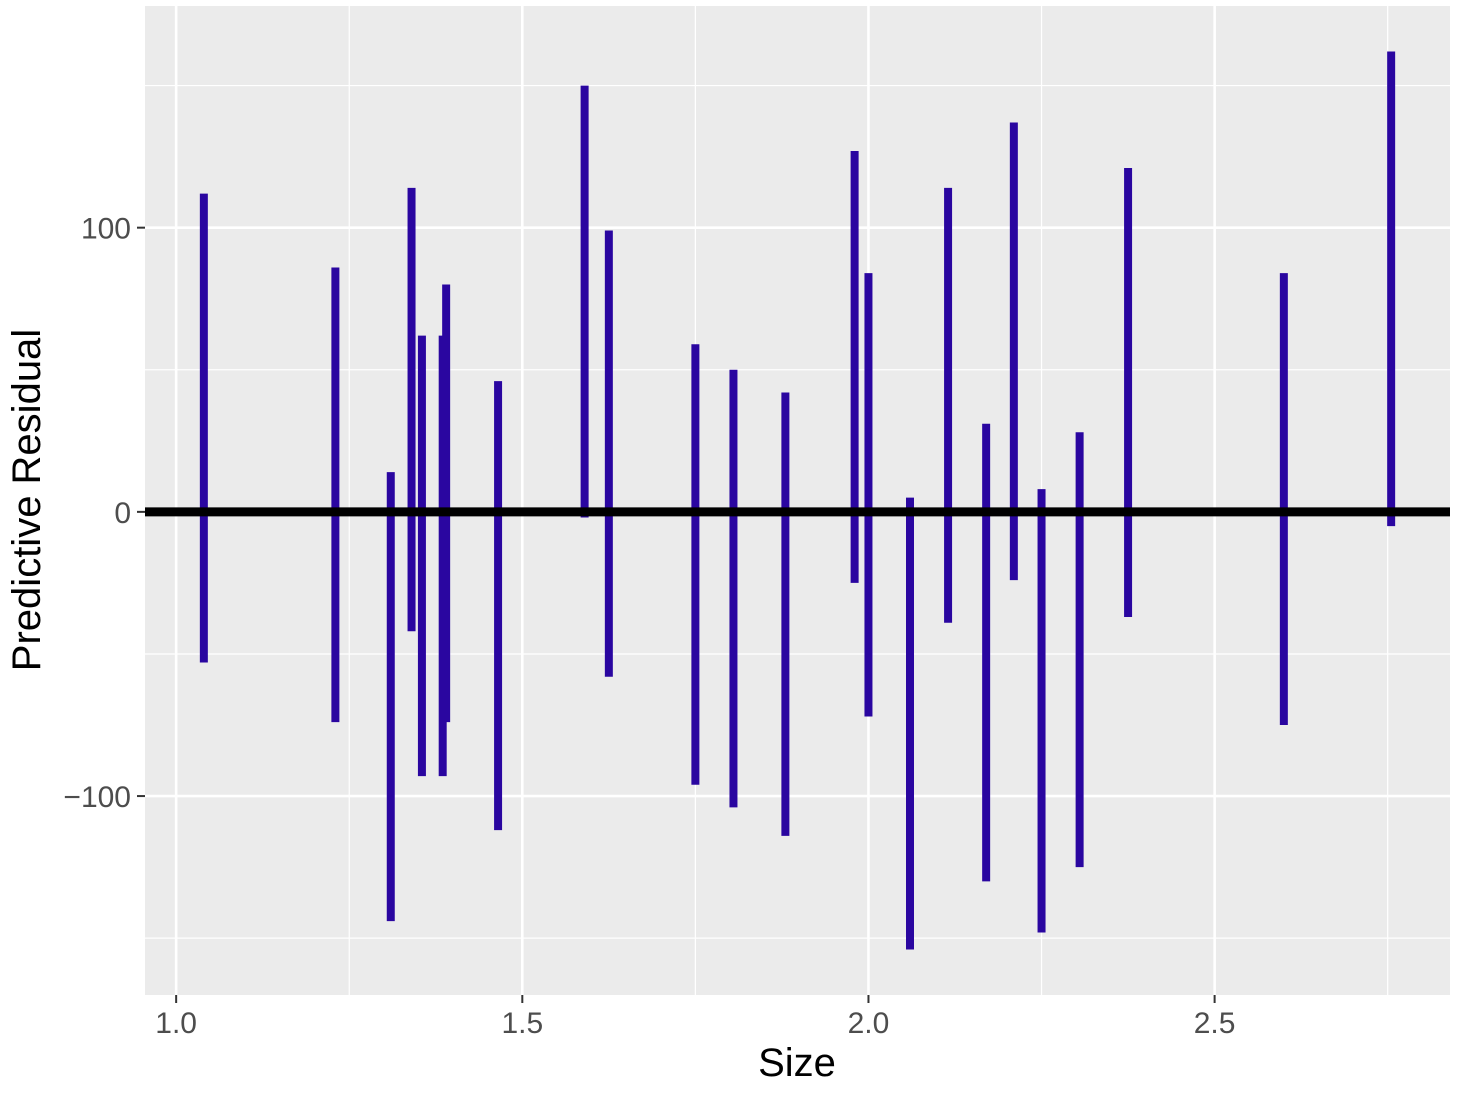 The image size is (1464, 1094). What do you see at coordinates (106, 229) in the screenshot?
I see `y-tick-label: 100` at bounding box center [106, 229].